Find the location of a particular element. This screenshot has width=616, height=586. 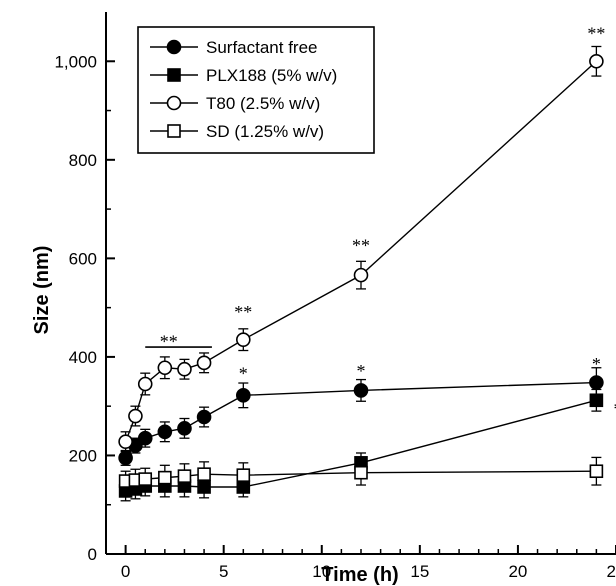

legend-item: Surfactant free is located at coordinates (234, 47).